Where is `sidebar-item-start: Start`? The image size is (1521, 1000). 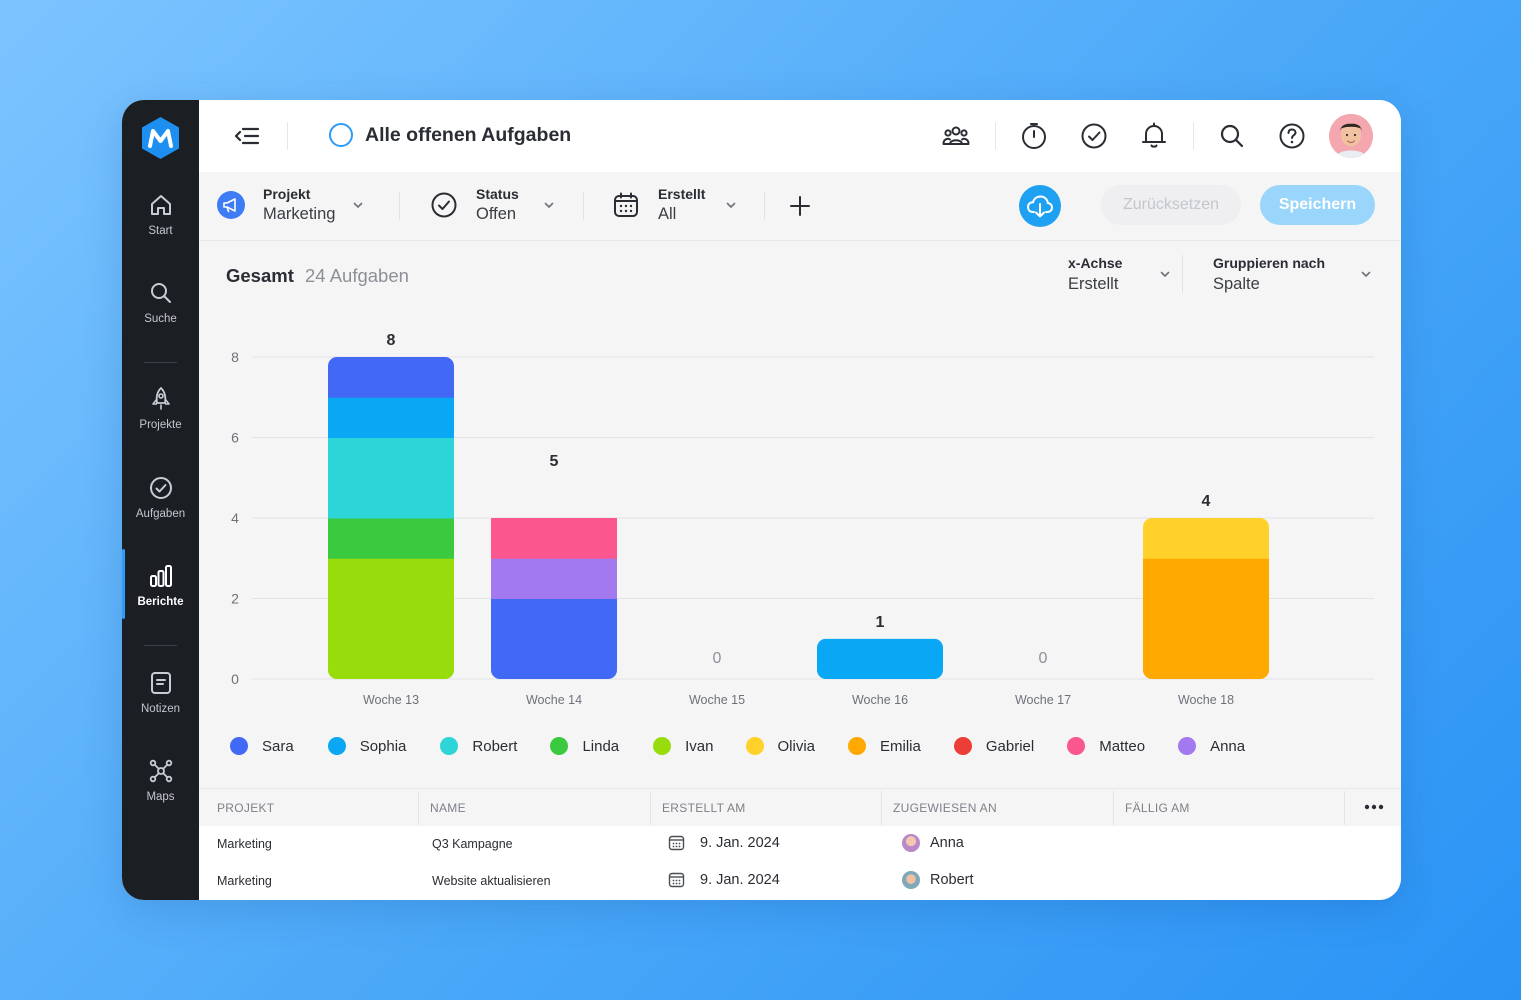 sidebar-item-start: Start is located at coordinates (160, 232).